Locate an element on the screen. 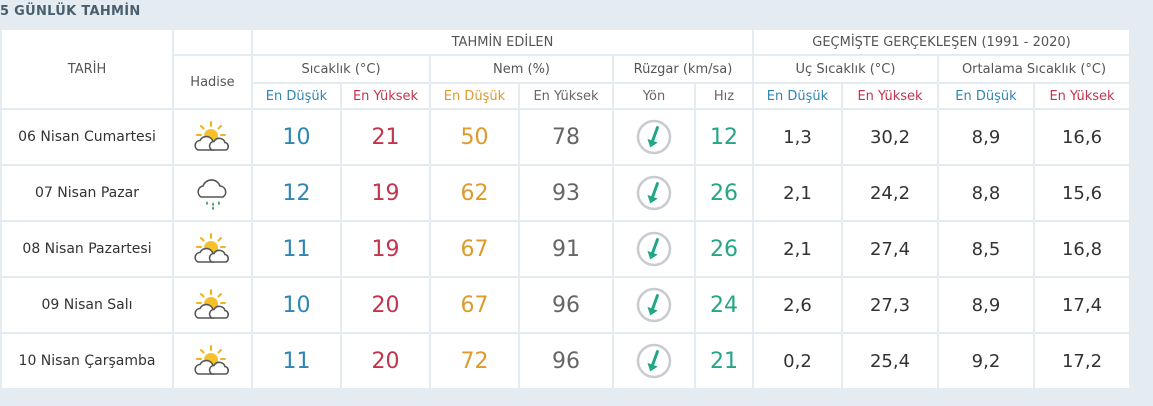 This screenshot has height=406, width=1153. extreme-temp-group-header: Uç Sıcaklık (°C) is located at coordinates (845, 69).